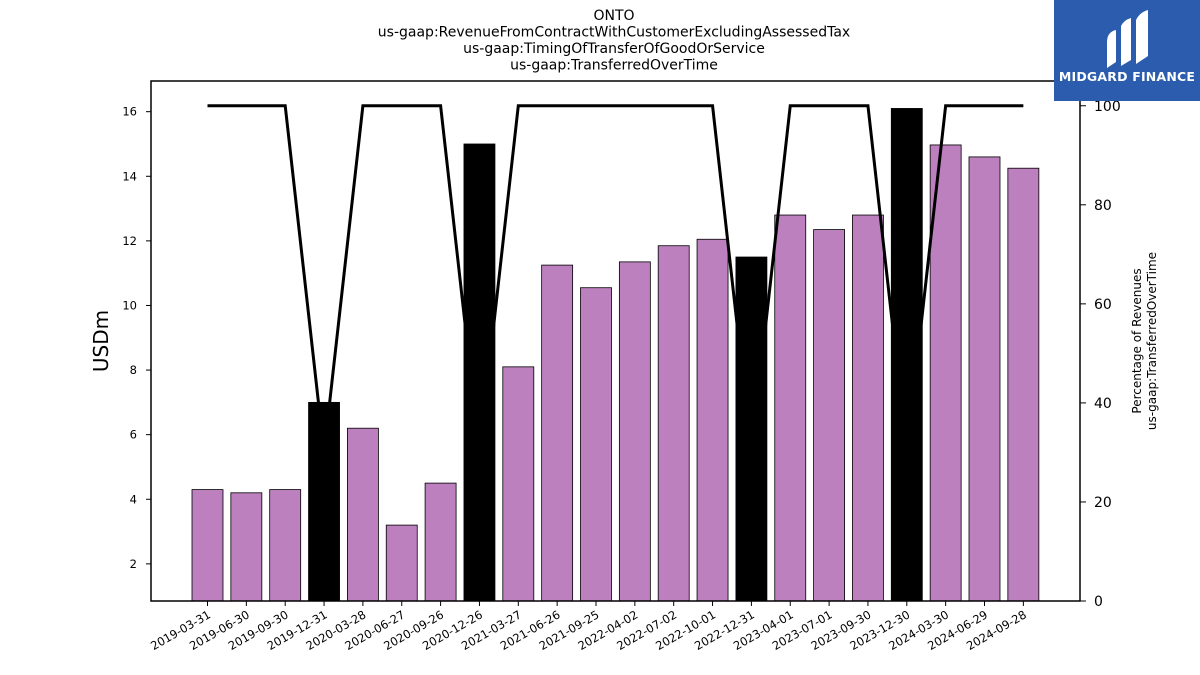 Image resolution: width=1200 pixels, height=675 pixels. I want to click on title-line-2: us-gaap:TimingOfTransferOfGoodOrService, so click(614, 49).